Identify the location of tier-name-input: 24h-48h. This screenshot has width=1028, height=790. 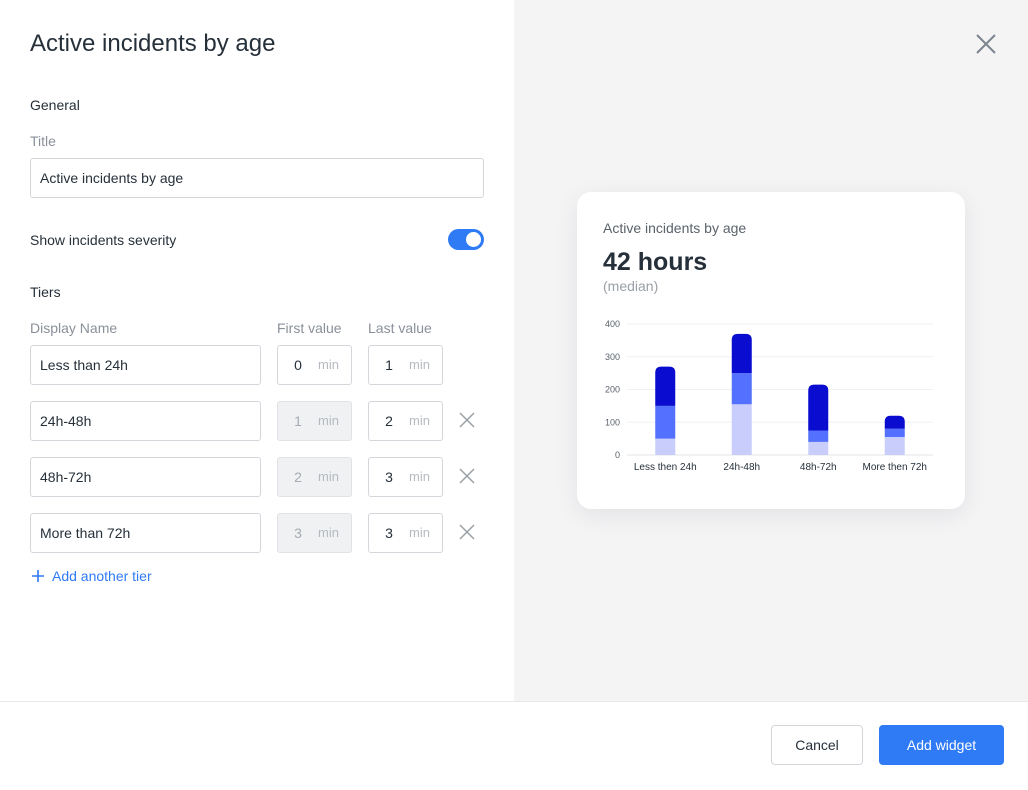
(145, 421).